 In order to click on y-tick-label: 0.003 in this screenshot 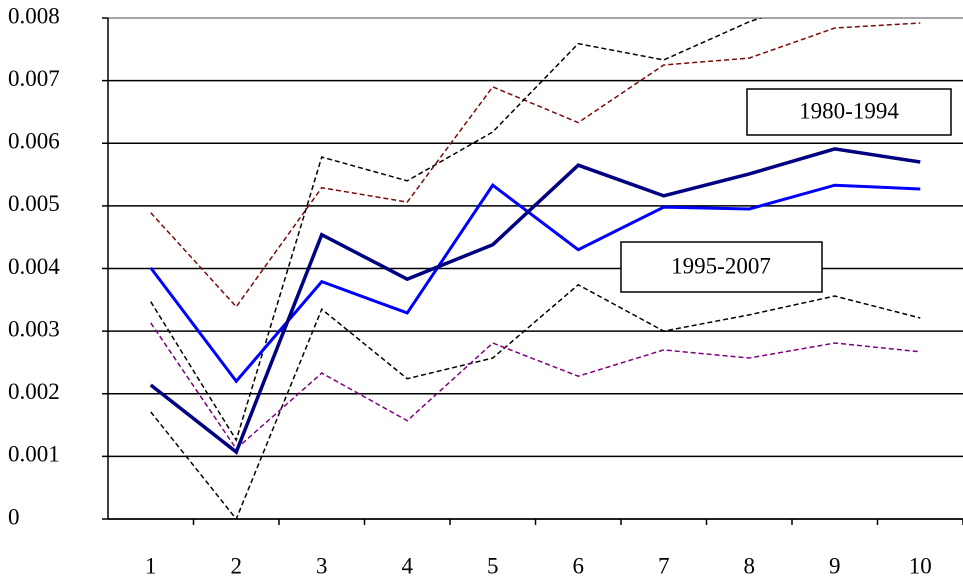, I will do `click(34, 328)`.